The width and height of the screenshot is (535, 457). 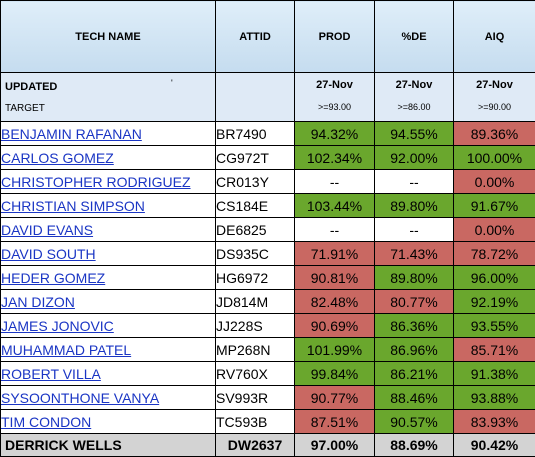 I want to click on tech-name-cell: CHRISTIAN SIMPSON, so click(x=108, y=206).